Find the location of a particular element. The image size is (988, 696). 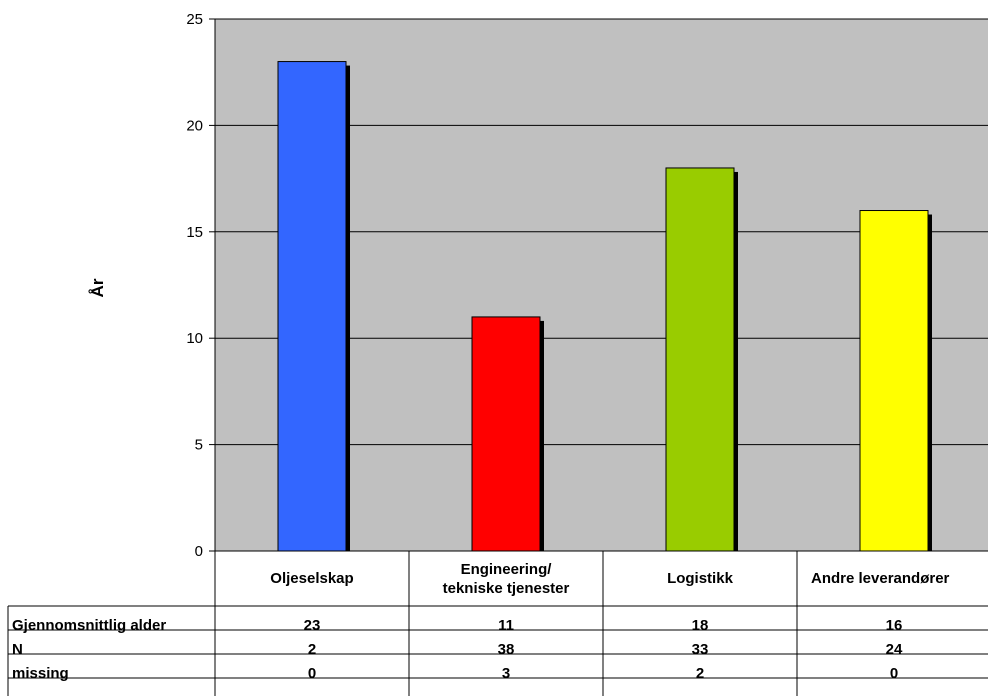

y-tick-label: 5 is located at coordinates (199, 445).